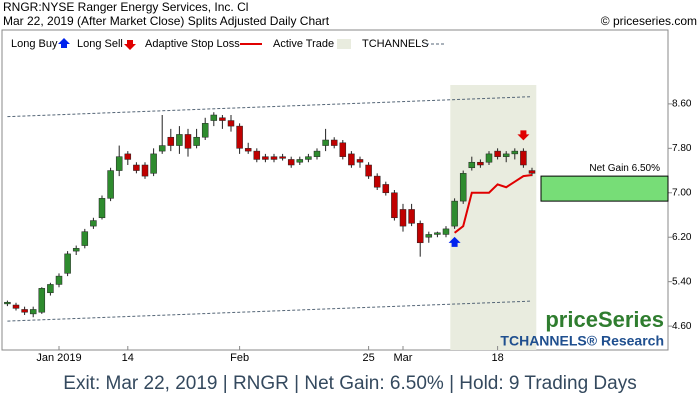 This screenshot has width=700, height=400. Describe the element at coordinates (523, 135) in the screenshot. I see `sell-arrow` at that location.